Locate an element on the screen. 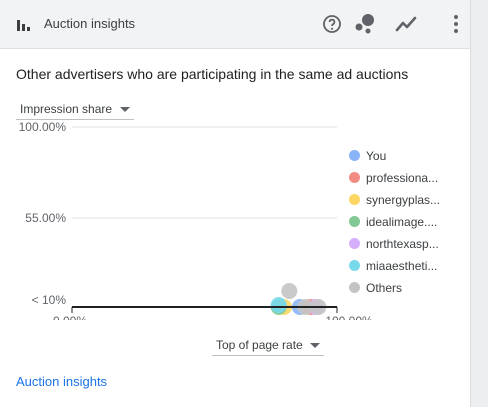 The image size is (488, 407). x-metric-label: Top of page rate is located at coordinates (259, 345).